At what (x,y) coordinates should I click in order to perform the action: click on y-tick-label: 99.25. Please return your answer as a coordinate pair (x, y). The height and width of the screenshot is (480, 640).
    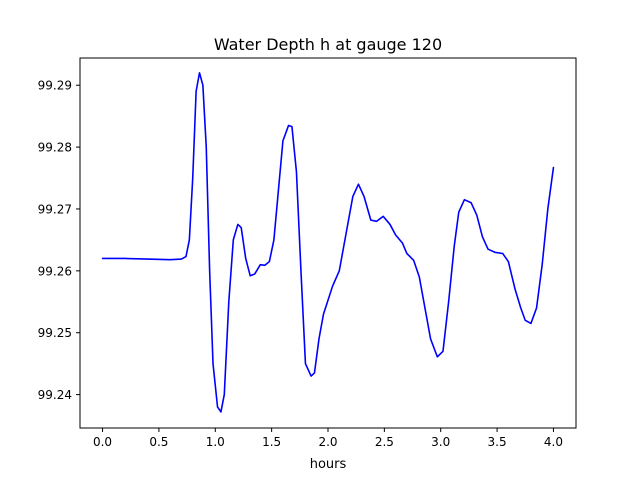
    Looking at the image, I should click on (55, 333).